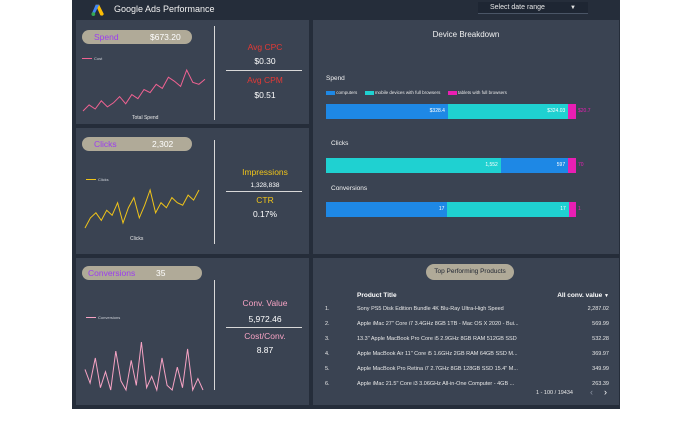 This screenshot has width=680, height=425. Describe the element at coordinates (265, 200) in the screenshot. I see `ctr-label: CTR` at that location.